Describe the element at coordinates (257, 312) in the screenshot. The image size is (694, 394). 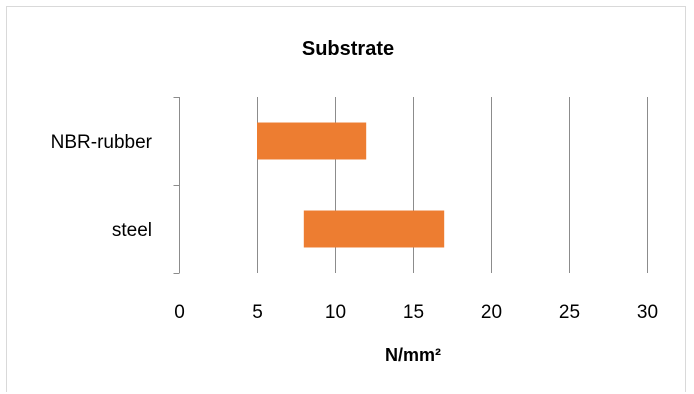
I see `x-tick-label-5: 5` at that location.